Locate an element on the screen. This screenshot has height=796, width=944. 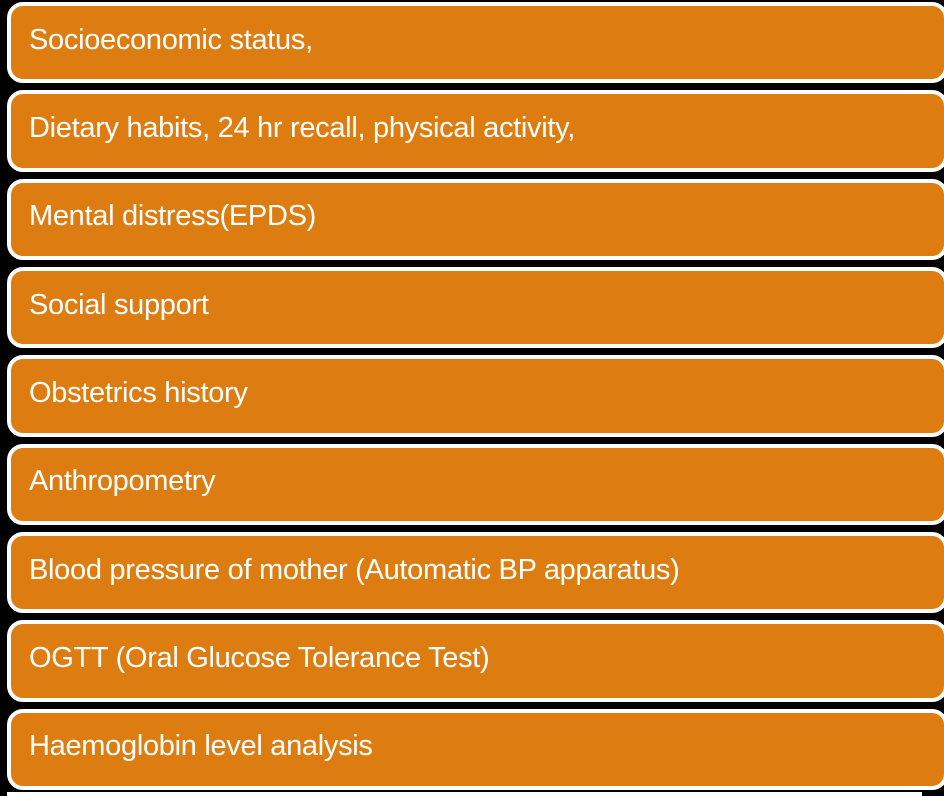
list-item-haemoglobin: Haemoglobin level analysis is located at coordinates (475, 749).